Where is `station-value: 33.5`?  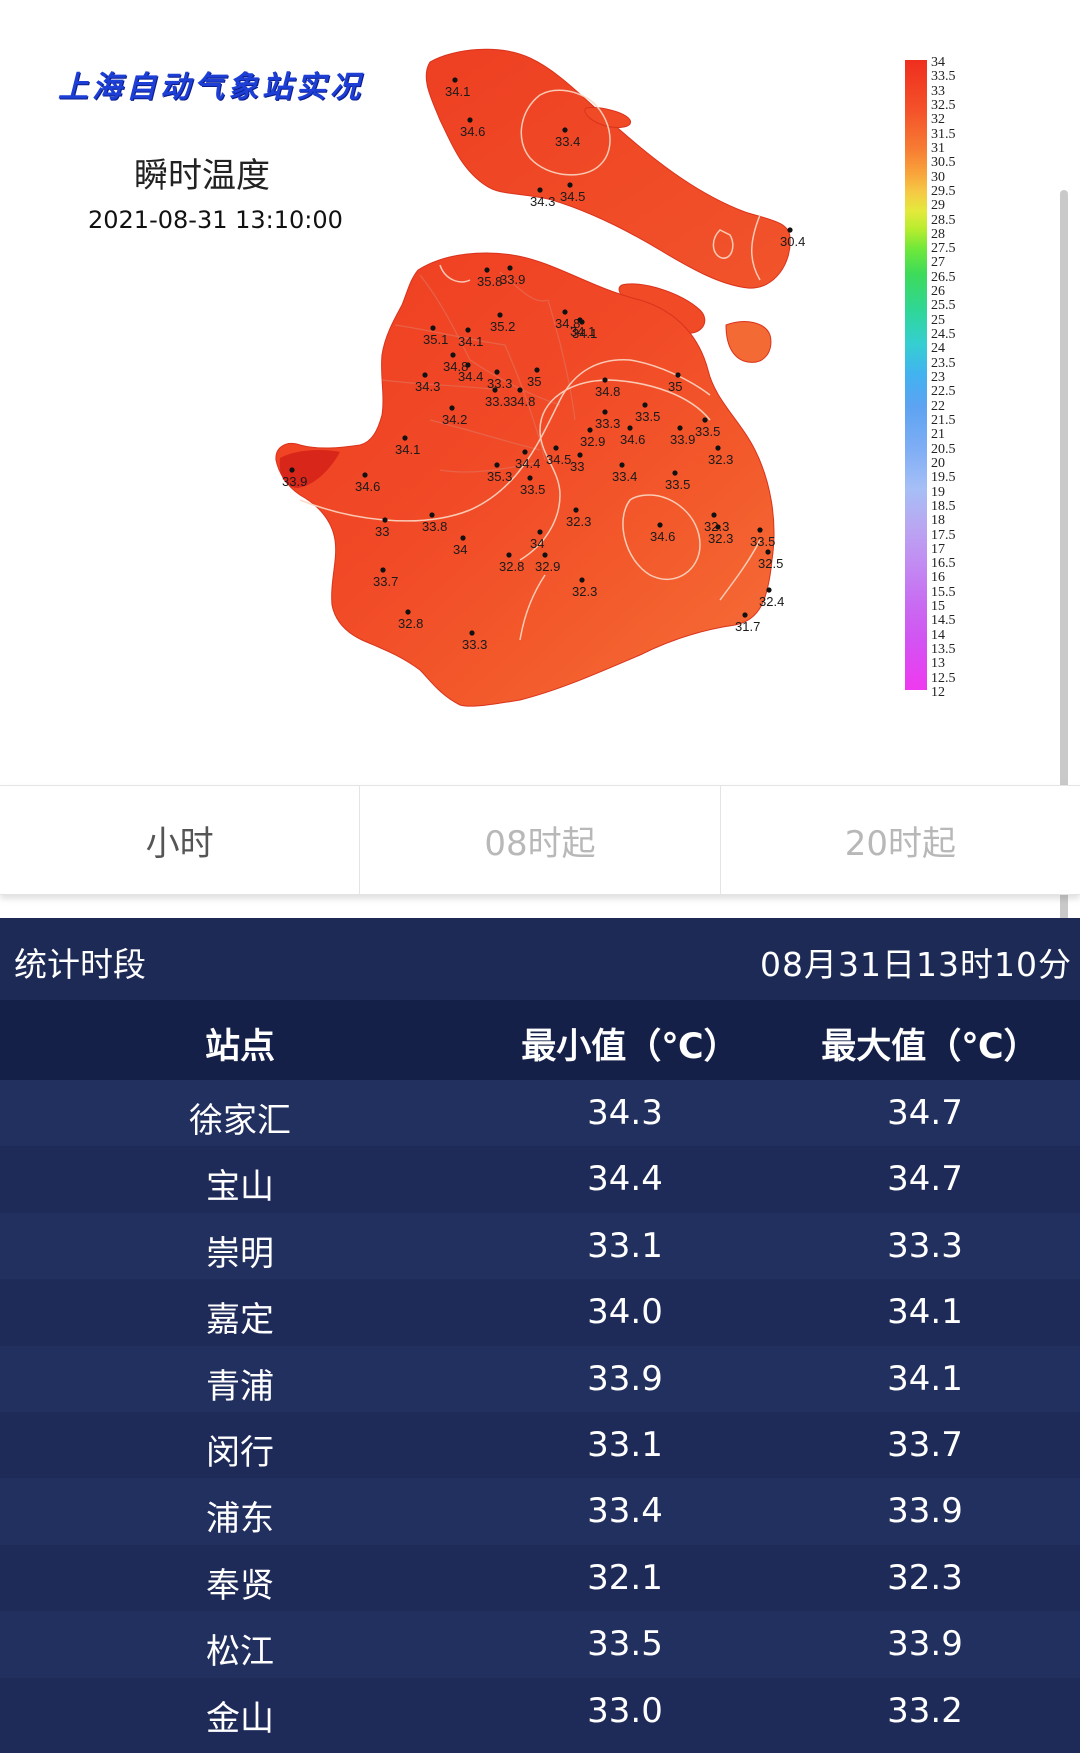
station-value: 33.5 is located at coordinates (762, 541).